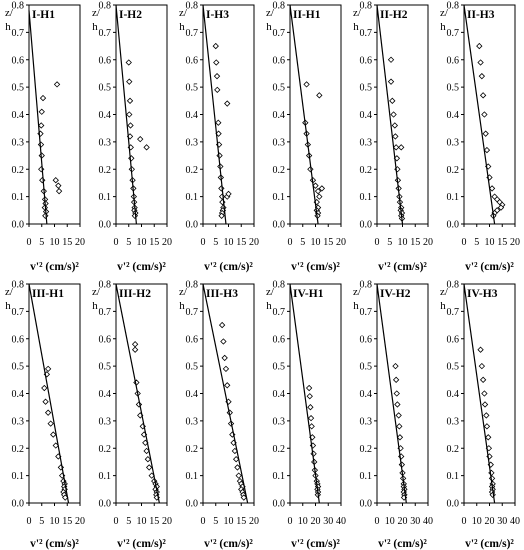 This screenshot has width=524, height=550. Describe the element at coordinates (130, 15) in the screenshot. I see `panel-title: I-H2` at that location.